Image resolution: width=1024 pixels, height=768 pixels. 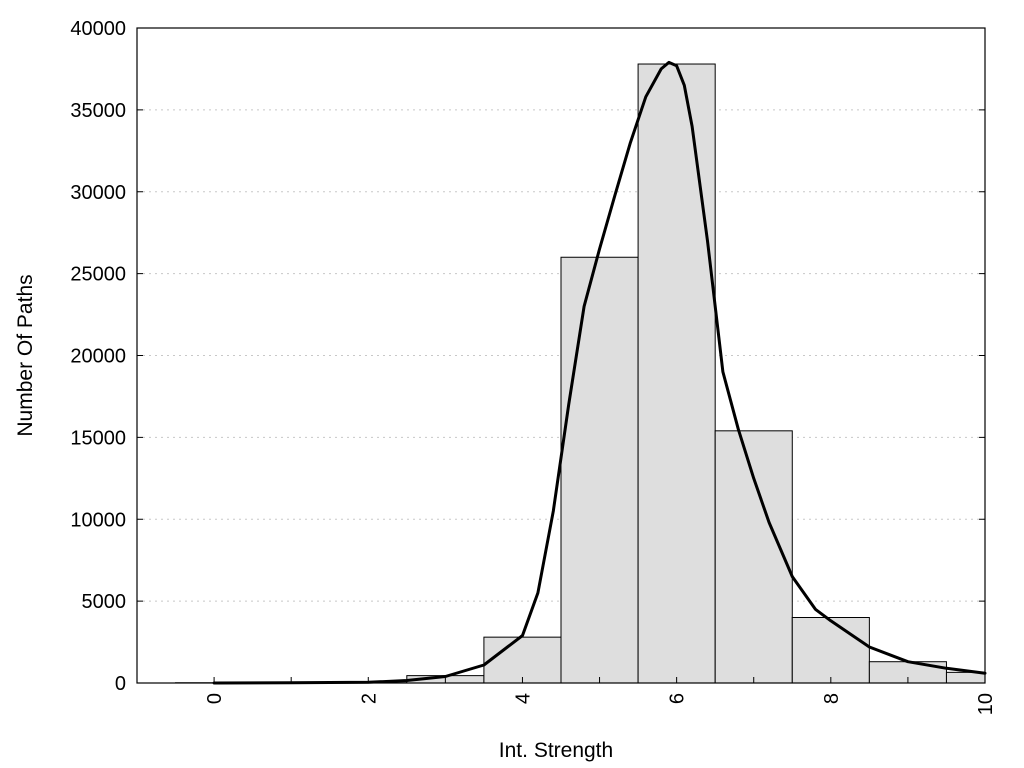 I want to click on y-tick-label-4: 20000, so click(x=98, y=357).